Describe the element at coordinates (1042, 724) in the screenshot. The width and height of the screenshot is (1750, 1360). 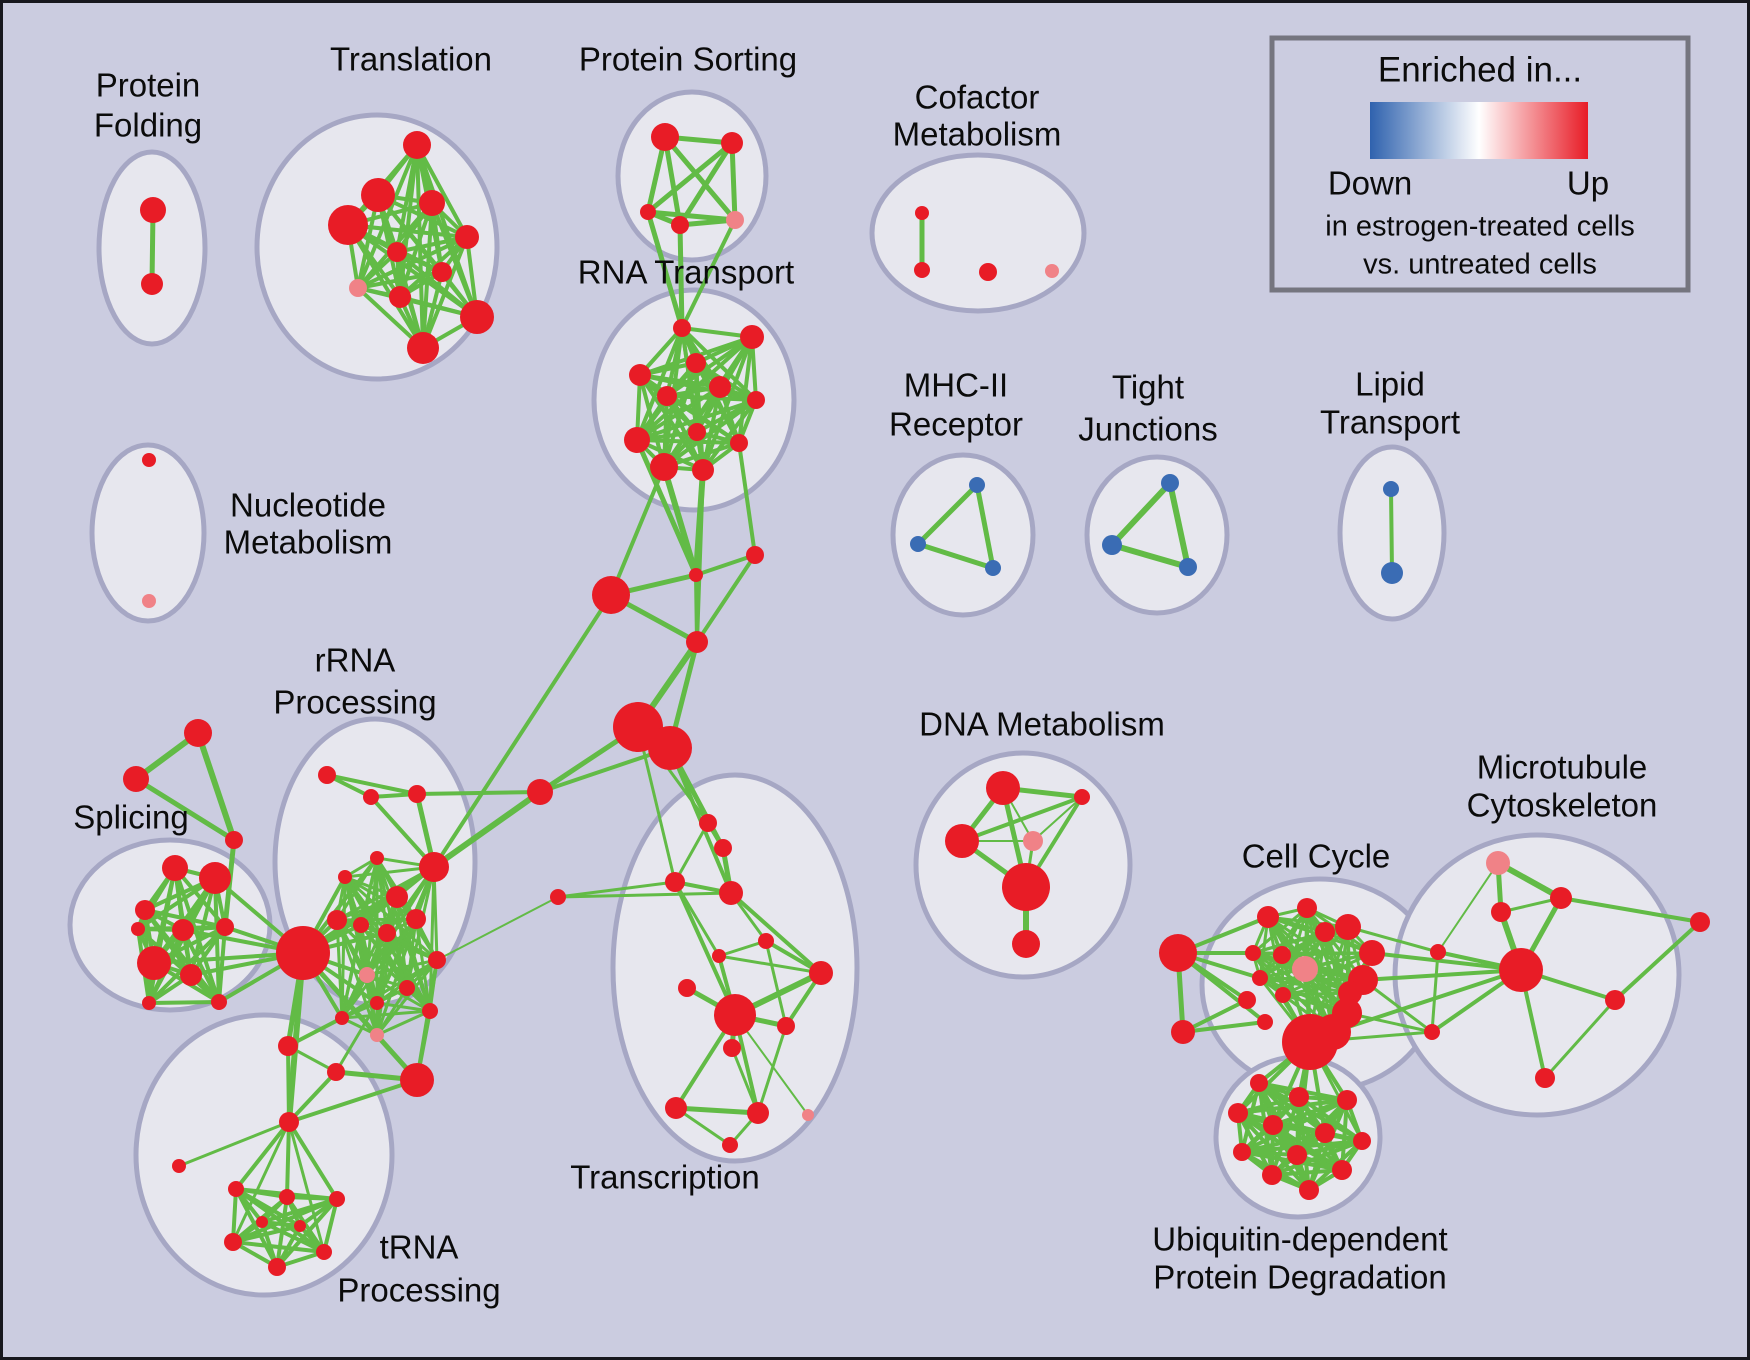
I see `cluster-label-dm: DNA Metabolism` at that location.